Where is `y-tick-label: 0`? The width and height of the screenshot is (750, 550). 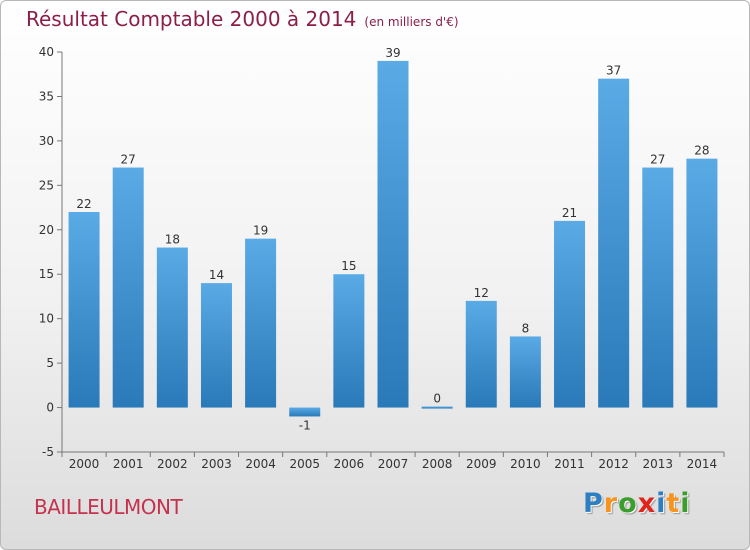 y-tick-label: 0 is located at coordinates (50, 408).